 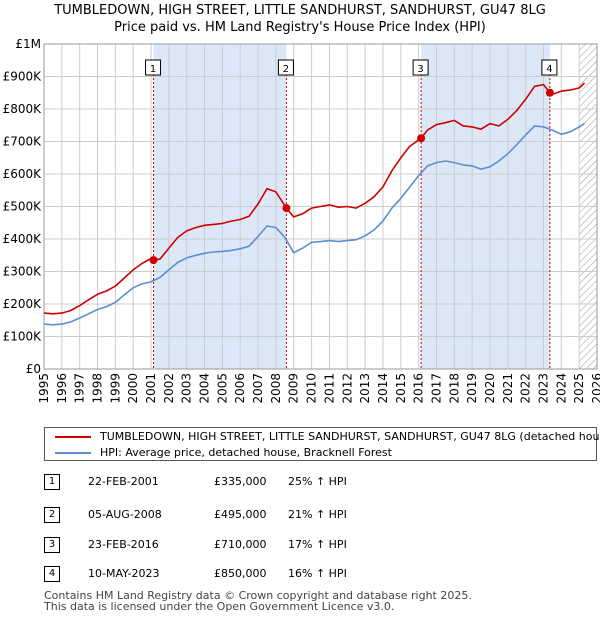 What do you see at coordinates (240, 573) in the screenshot?
I see `sale-price: £850,000` at bounding box center [240, 573].